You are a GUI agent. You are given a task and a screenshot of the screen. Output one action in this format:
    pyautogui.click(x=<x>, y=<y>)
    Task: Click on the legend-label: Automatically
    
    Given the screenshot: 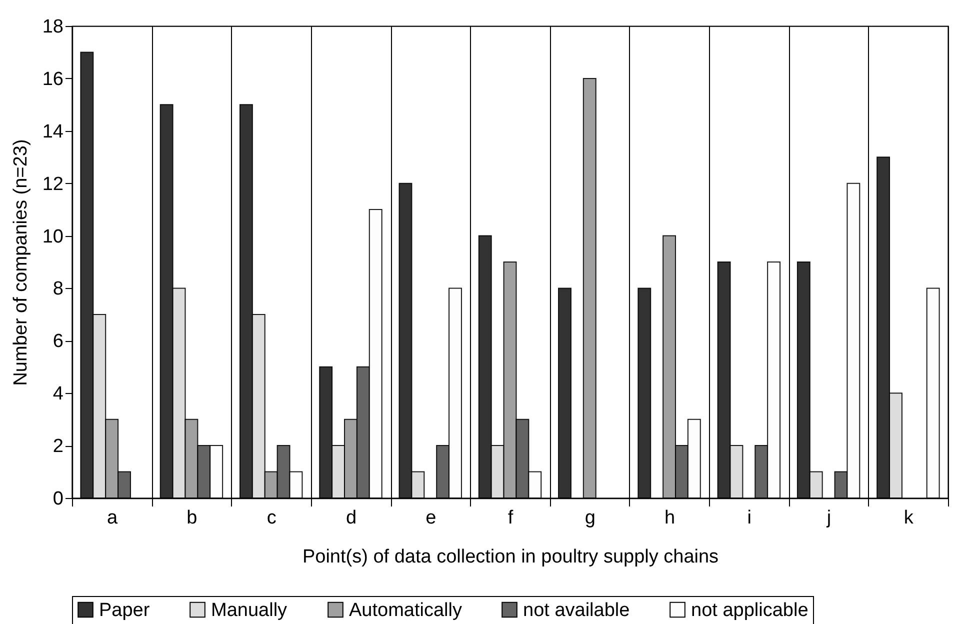 What is the action you would take?
    pyautogui.click(x=405, y=610)
    